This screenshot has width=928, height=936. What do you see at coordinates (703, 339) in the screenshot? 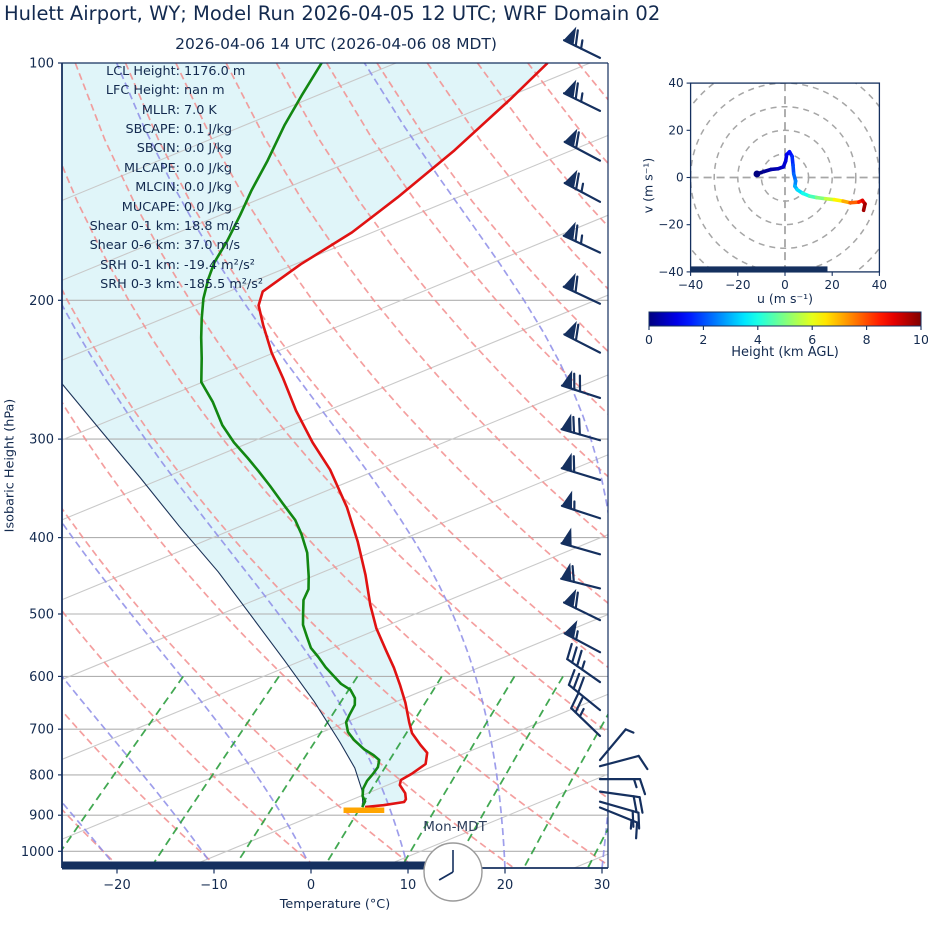
I see `colorbar-tick-label: 2` at bounding box center [703, 339].